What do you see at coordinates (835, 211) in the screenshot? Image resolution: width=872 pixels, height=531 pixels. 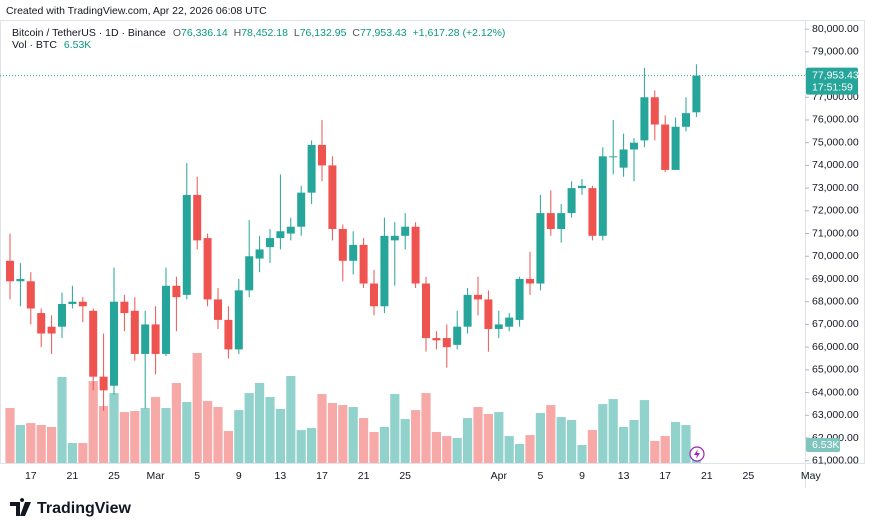 I see `y-tick-label: 72,000.00` at bounding box center [835, 211].